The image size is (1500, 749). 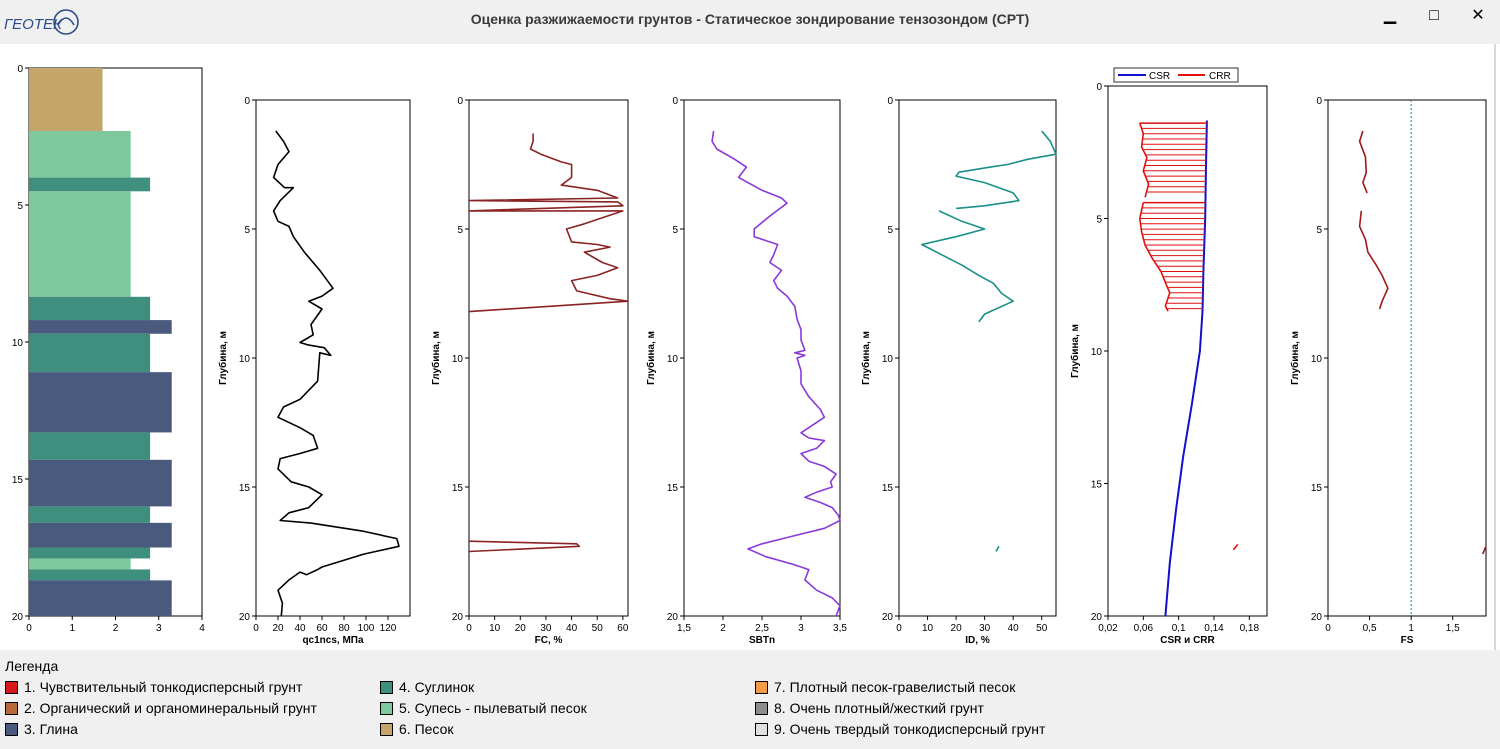 What do you see at coordinates (1176, 75) in the screenshot?
I see `chart-legend-box` at bounding box center [1176, 75].